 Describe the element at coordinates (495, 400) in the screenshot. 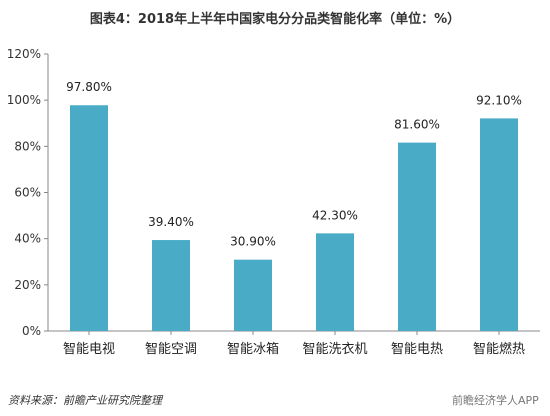

I see `app-watermark: 前瞻经济学人APP` at that location.